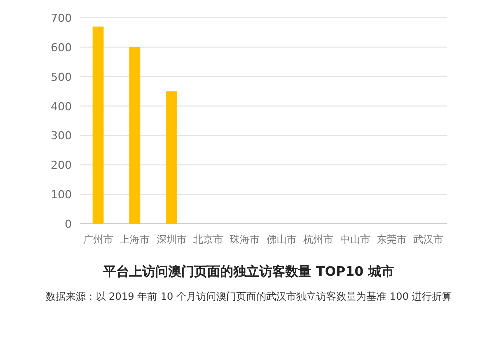  I want to click on x-tick-label: 武汉市, so click(429, 240).